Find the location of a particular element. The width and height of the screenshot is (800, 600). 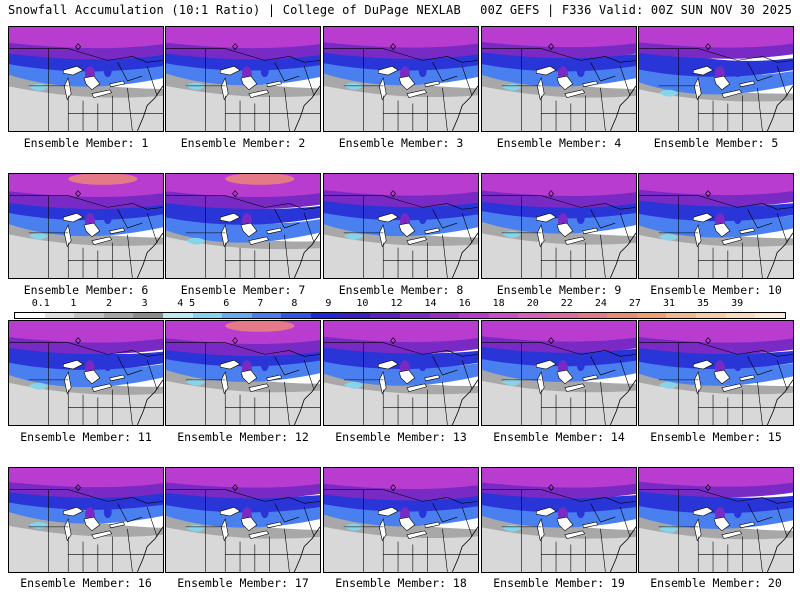

colorbar-labels: 0.1 1 2 3 4 5 6 7 8 9 10 12 14 16 18 20 22 24 27 31 35 39 is located at coordinates (400, 304).